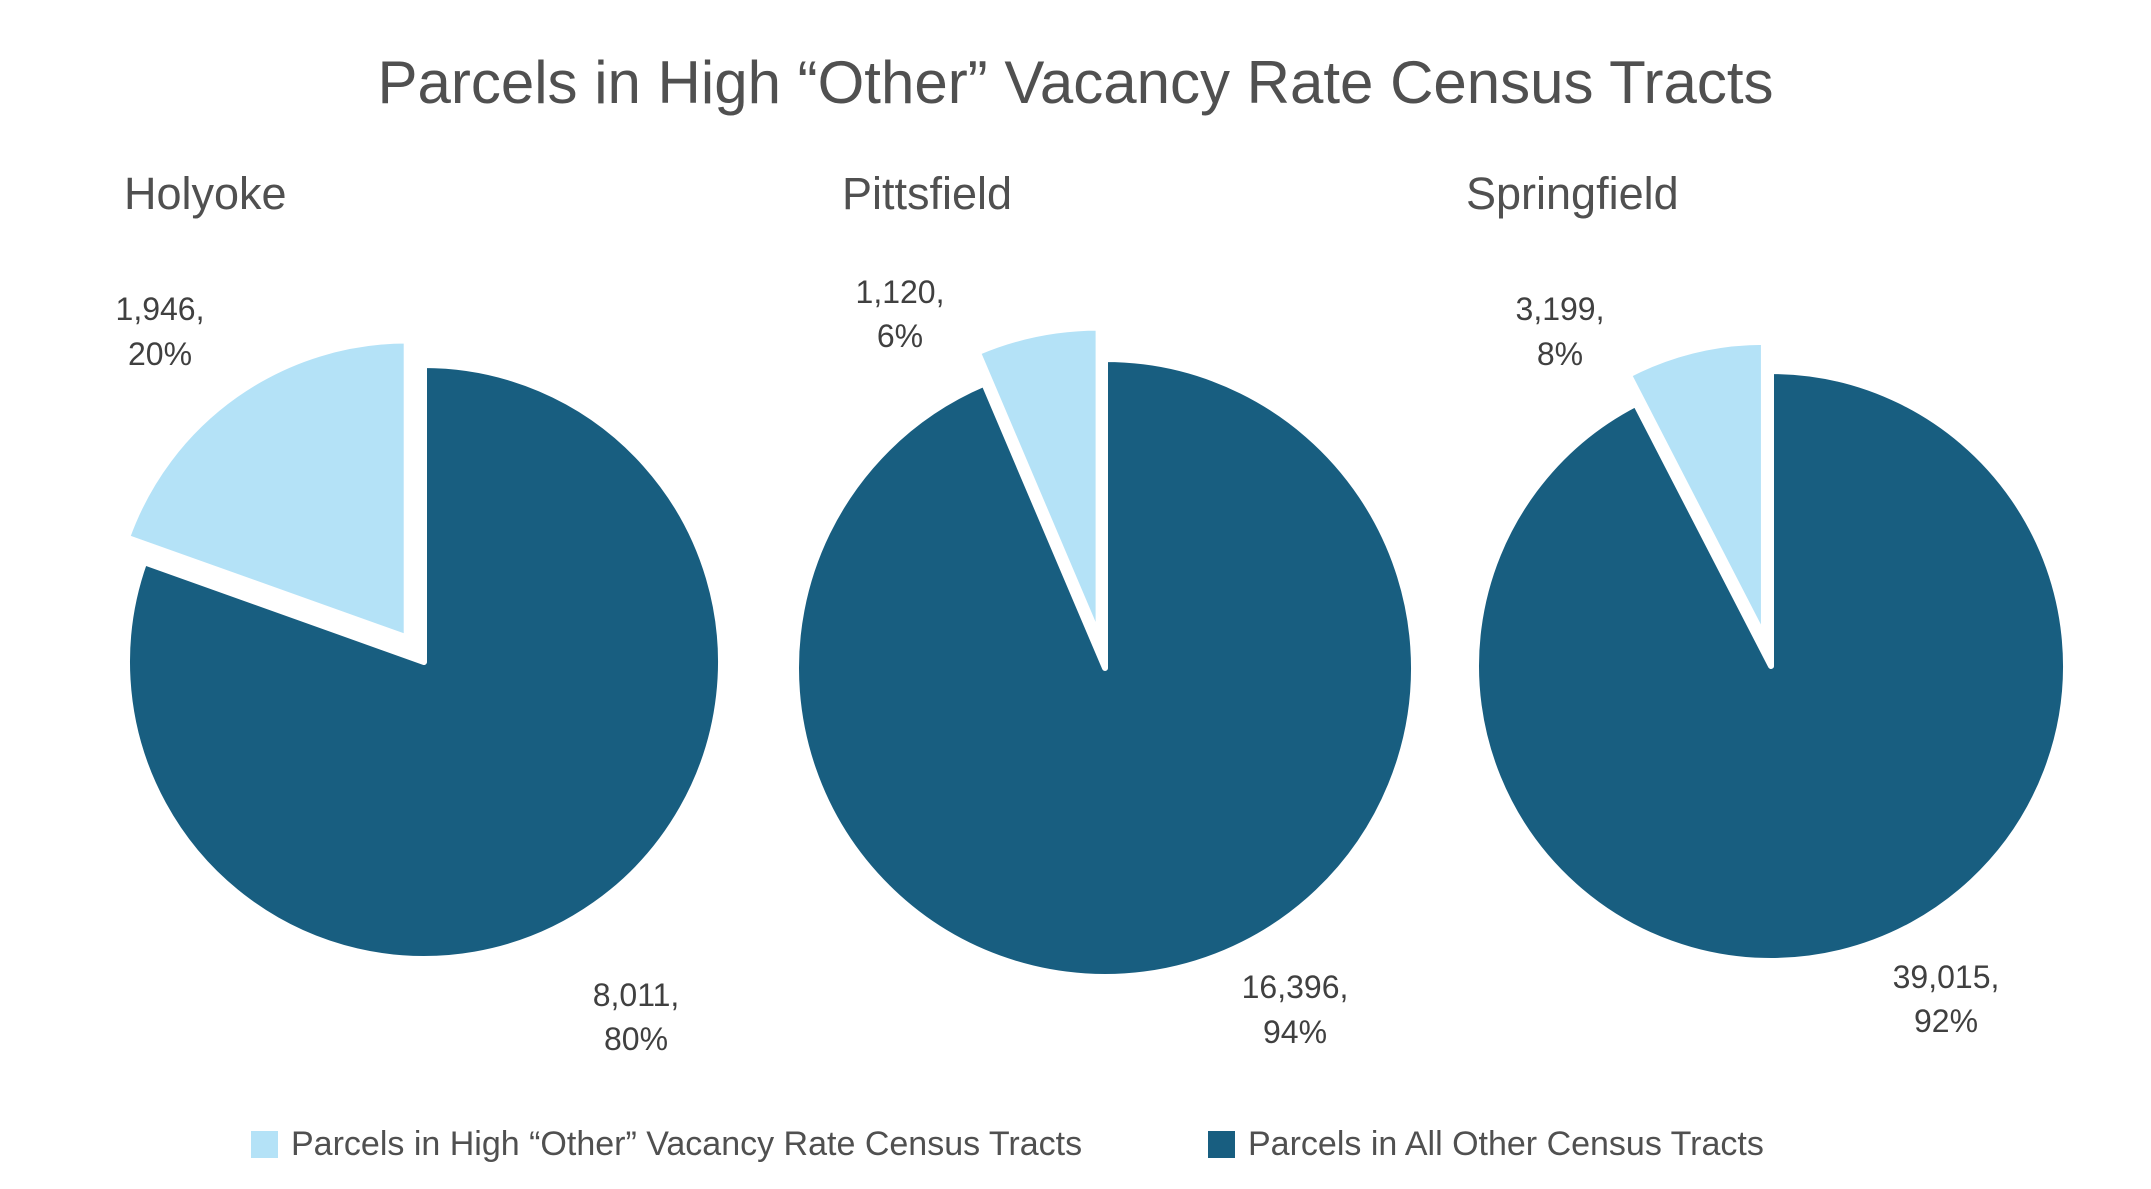 Image resolution: width=2151 pixels, height=1189 pixels. What do you see at coordinates (1696, 489) in the screenshot?
I see `springfield-slice-high-other` at bounding box center [1696, 489].